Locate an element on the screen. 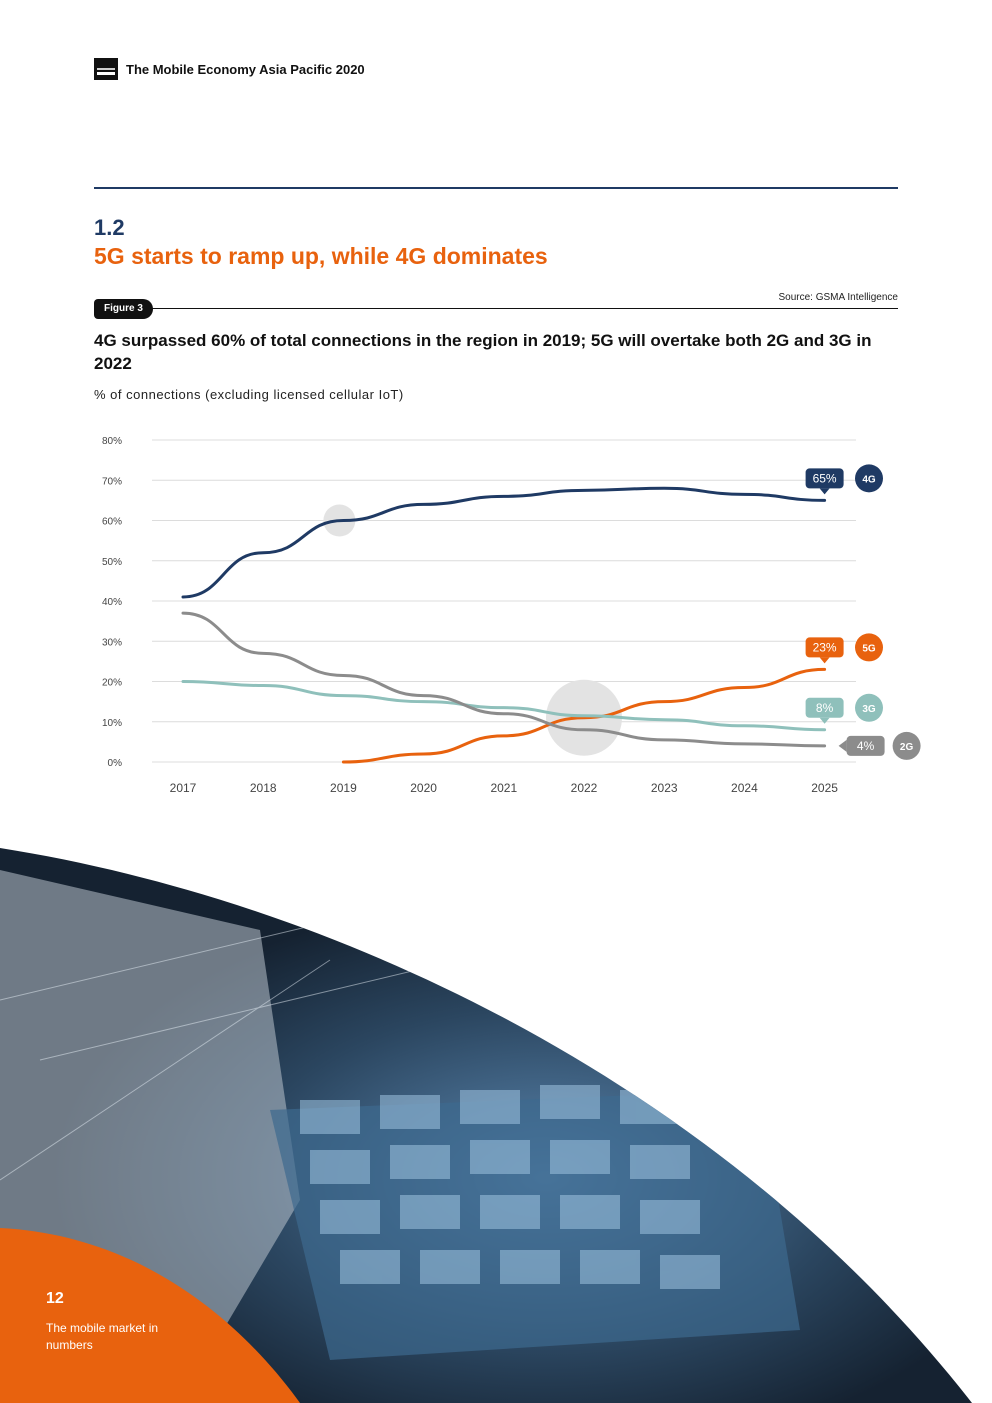 The height and width of the screenshot is (1403, 992). x-tick-label: 2021 is located at coordinates (503, 788).